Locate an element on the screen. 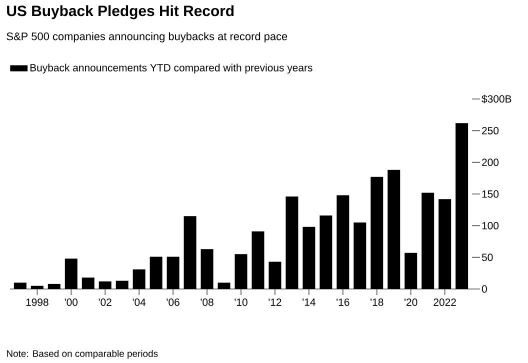 Image resolution: width=528 pixels, height=363 pixels. x-tick-label: '06 is located at coordinates (173, 302).